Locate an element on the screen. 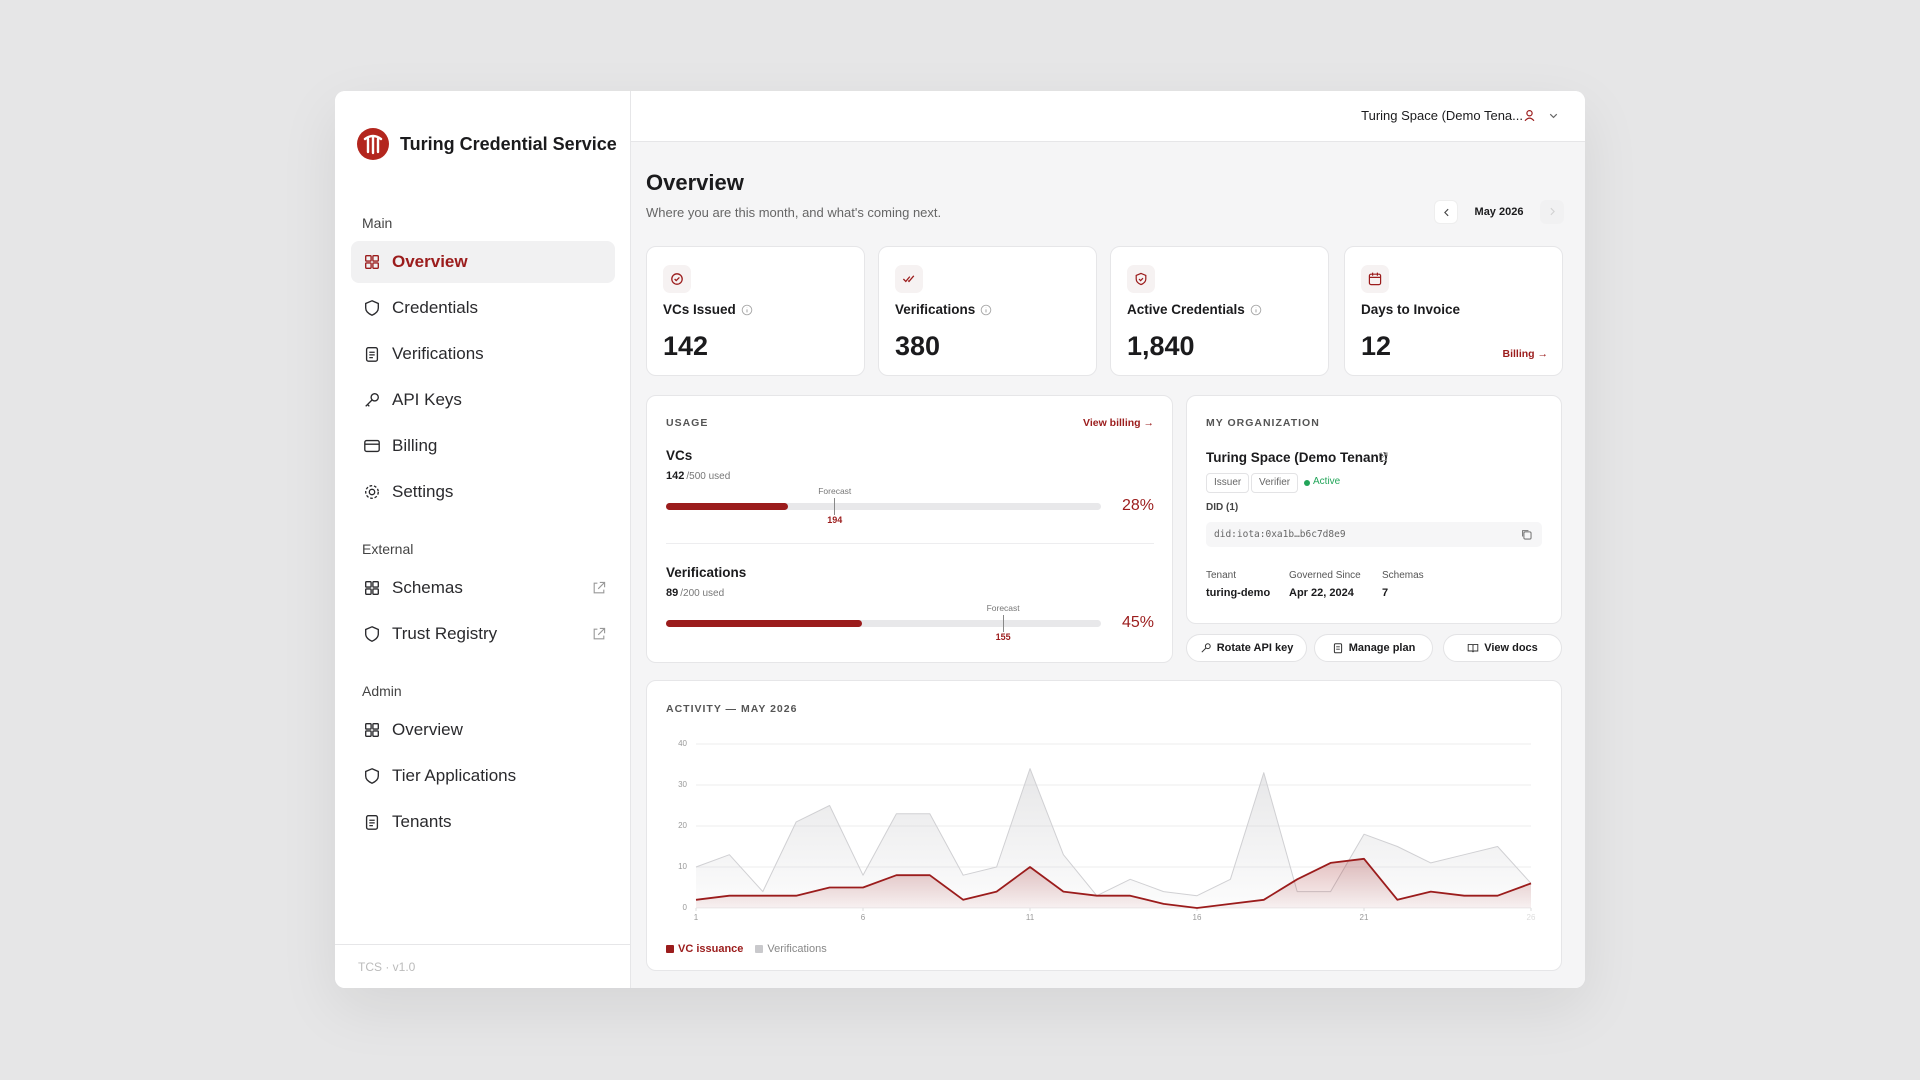 The height and width of the screenshot is (1080, 1920). stat-glyph is located at coordinates (1141, 279).